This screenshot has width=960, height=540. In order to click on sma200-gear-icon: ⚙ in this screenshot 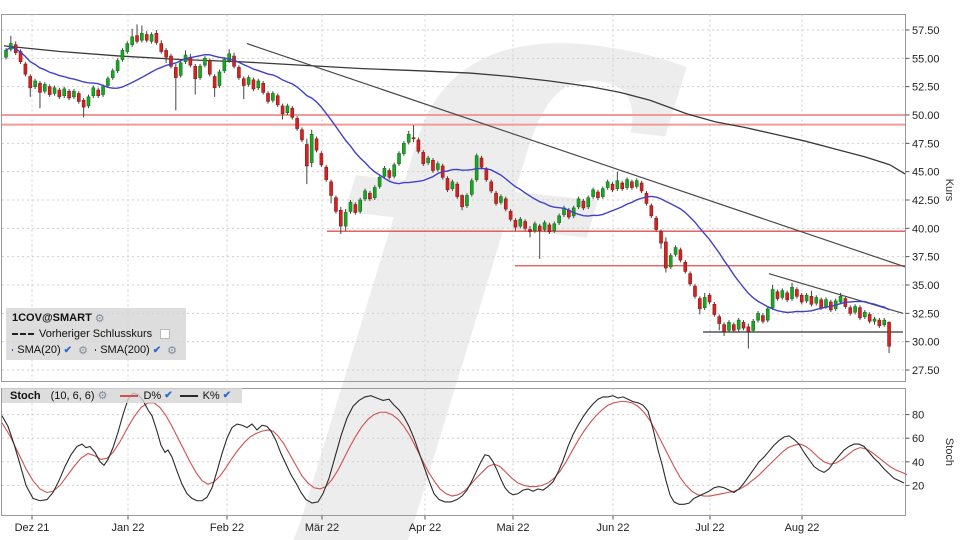, I will do `click(172, 350)`.